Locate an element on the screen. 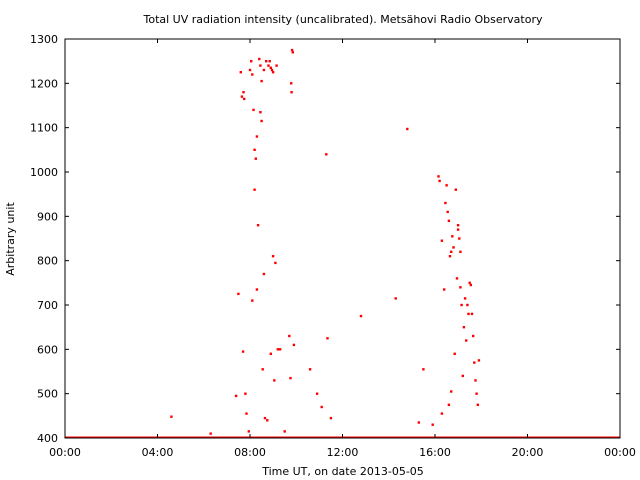 Image resolution: width=640 pixels, height=480 pixels. y-tick-label: 1200 is located at coordinates (44, 83).